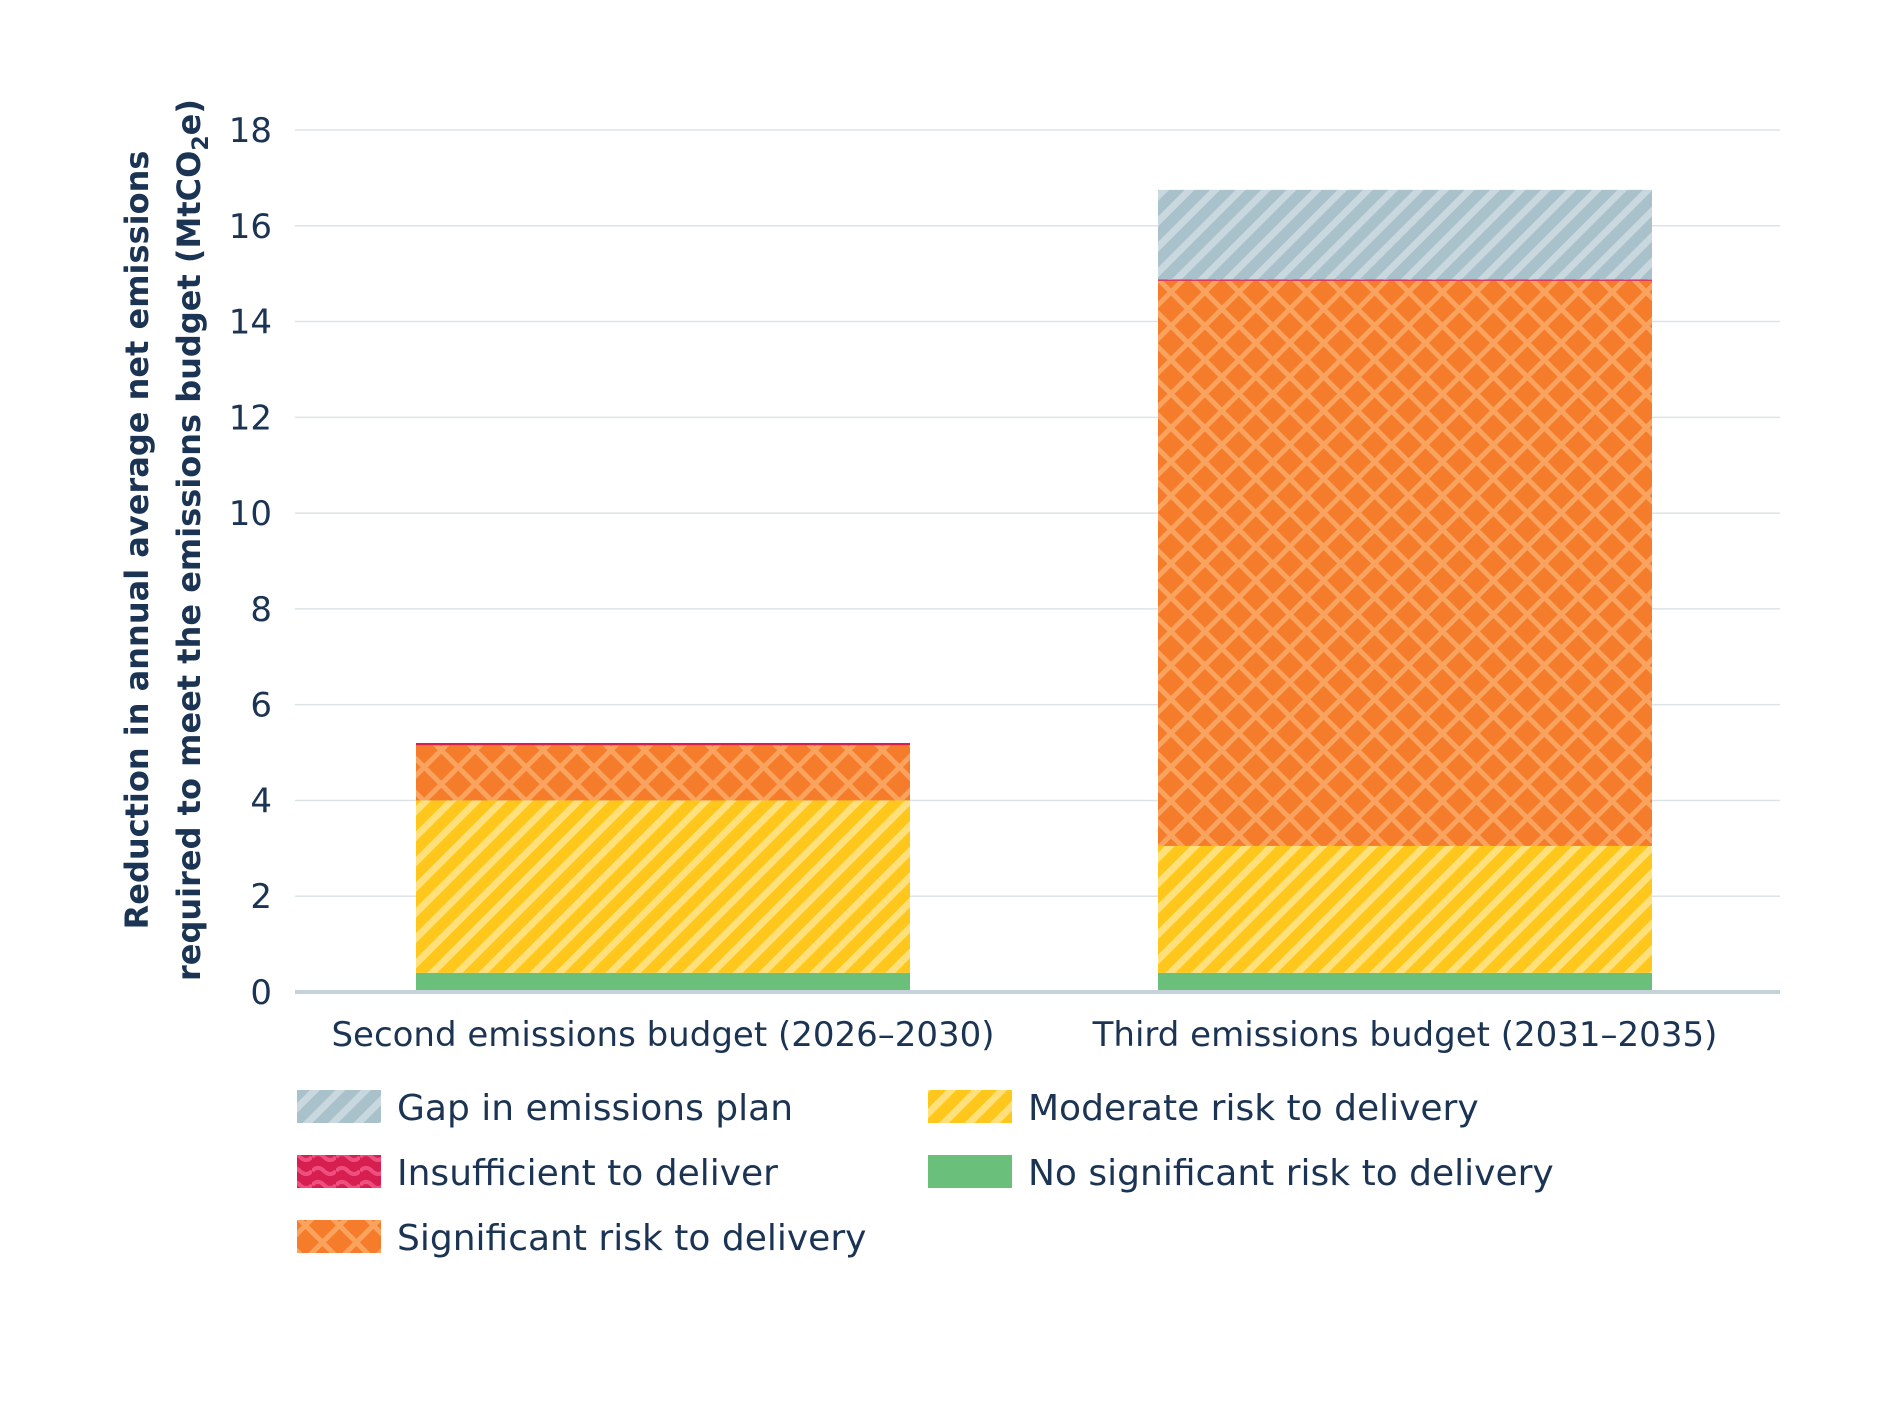  I want to click on legend-label-no-significant-risk-to-delivery: No significant risk to delivery, so click(1291, 1173).